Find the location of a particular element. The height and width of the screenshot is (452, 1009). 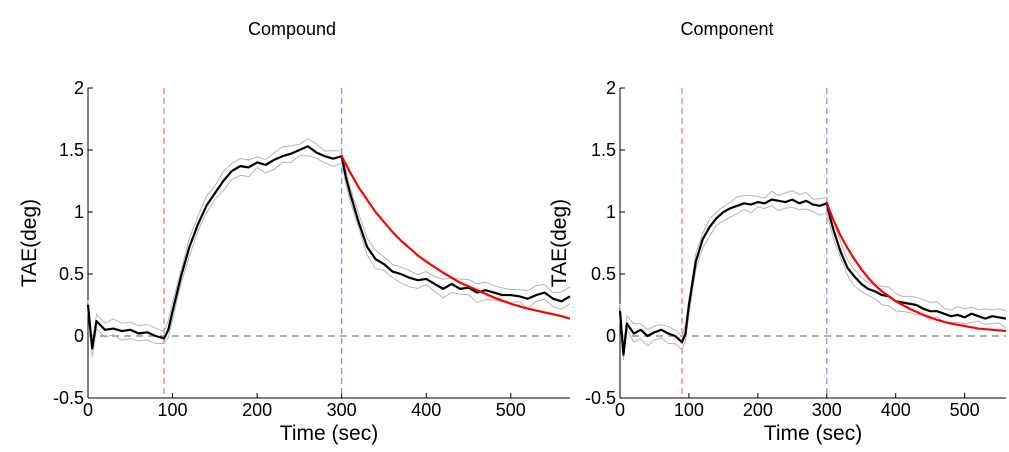

mean-response-line is located at coordinates (812, 277).